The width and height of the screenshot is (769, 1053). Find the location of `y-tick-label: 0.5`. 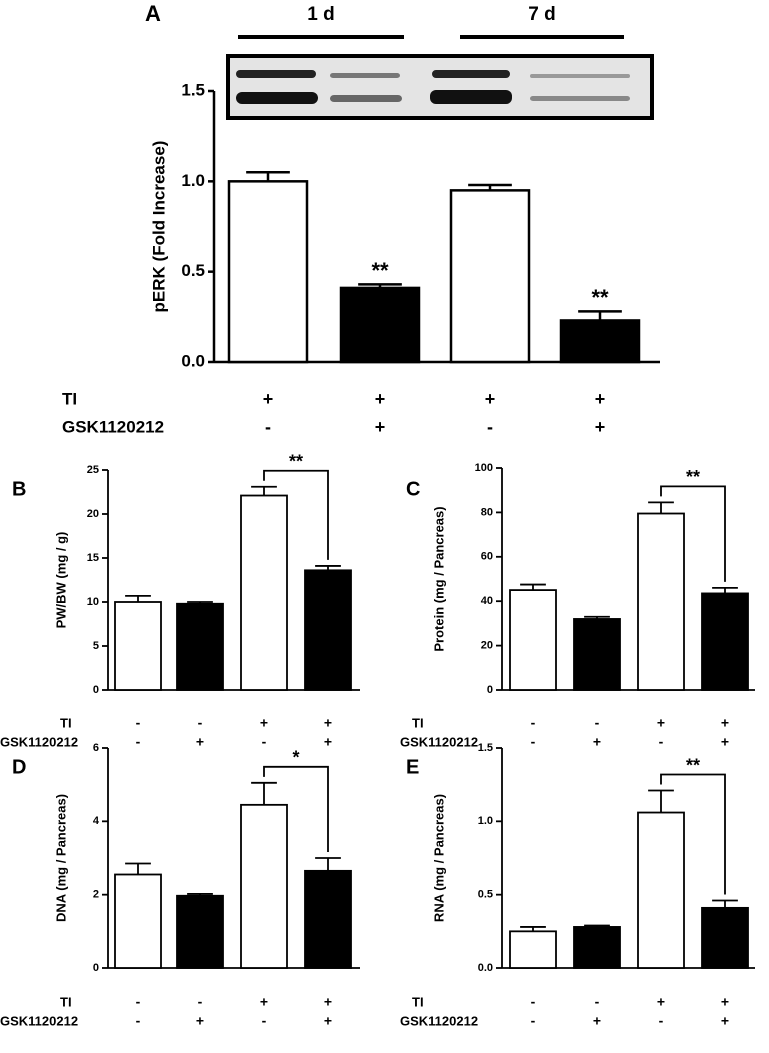

y-tick-label: 0.5 is located at coordinates (193, 270).